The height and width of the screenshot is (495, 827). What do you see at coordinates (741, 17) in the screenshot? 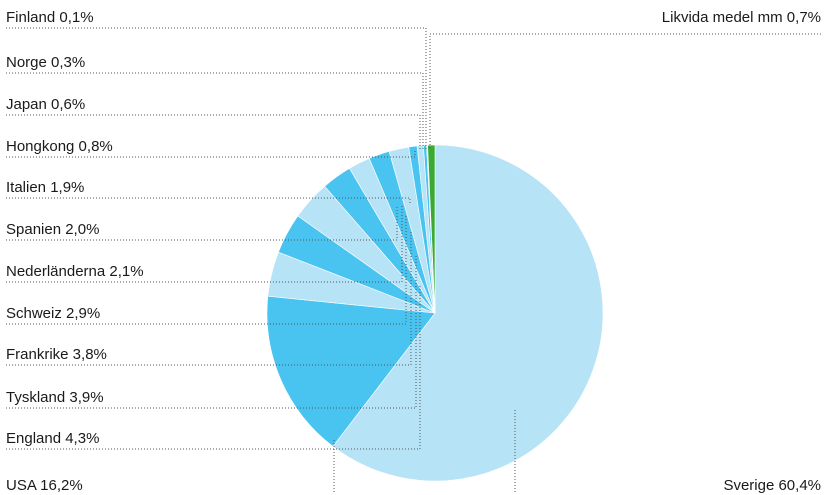
I see `label-likvida: Likvida medel mm 0,7%` at bounding box center [741, 17].